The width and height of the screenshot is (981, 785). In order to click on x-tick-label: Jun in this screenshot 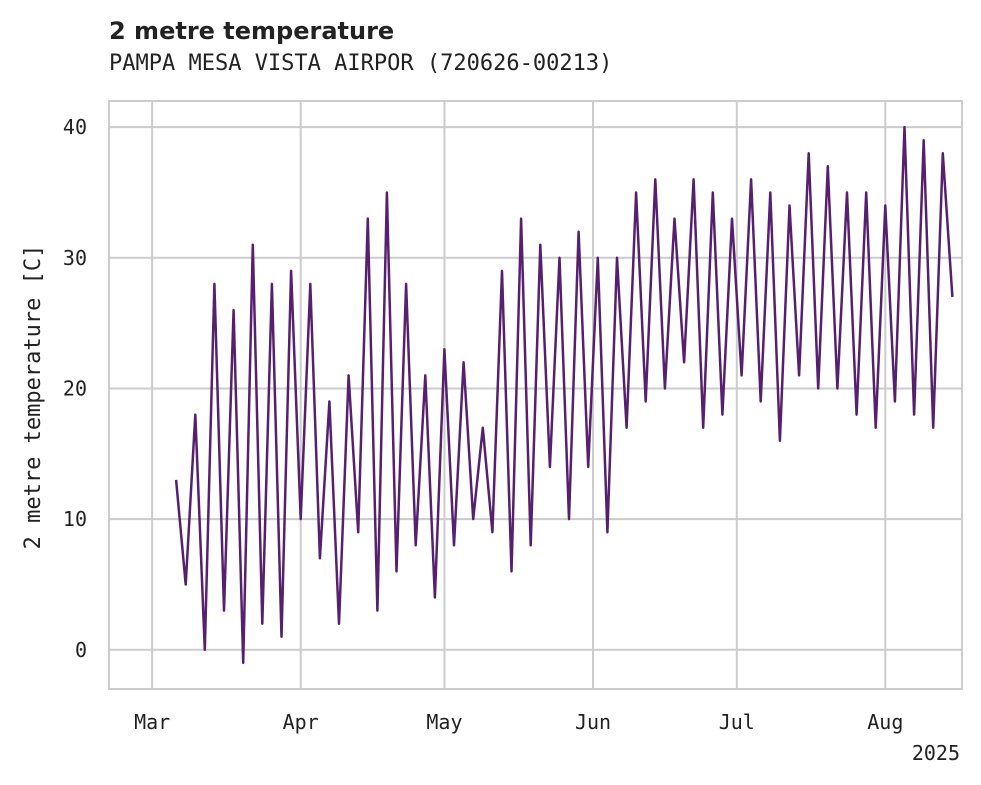, I will do `click(593, 722)`.